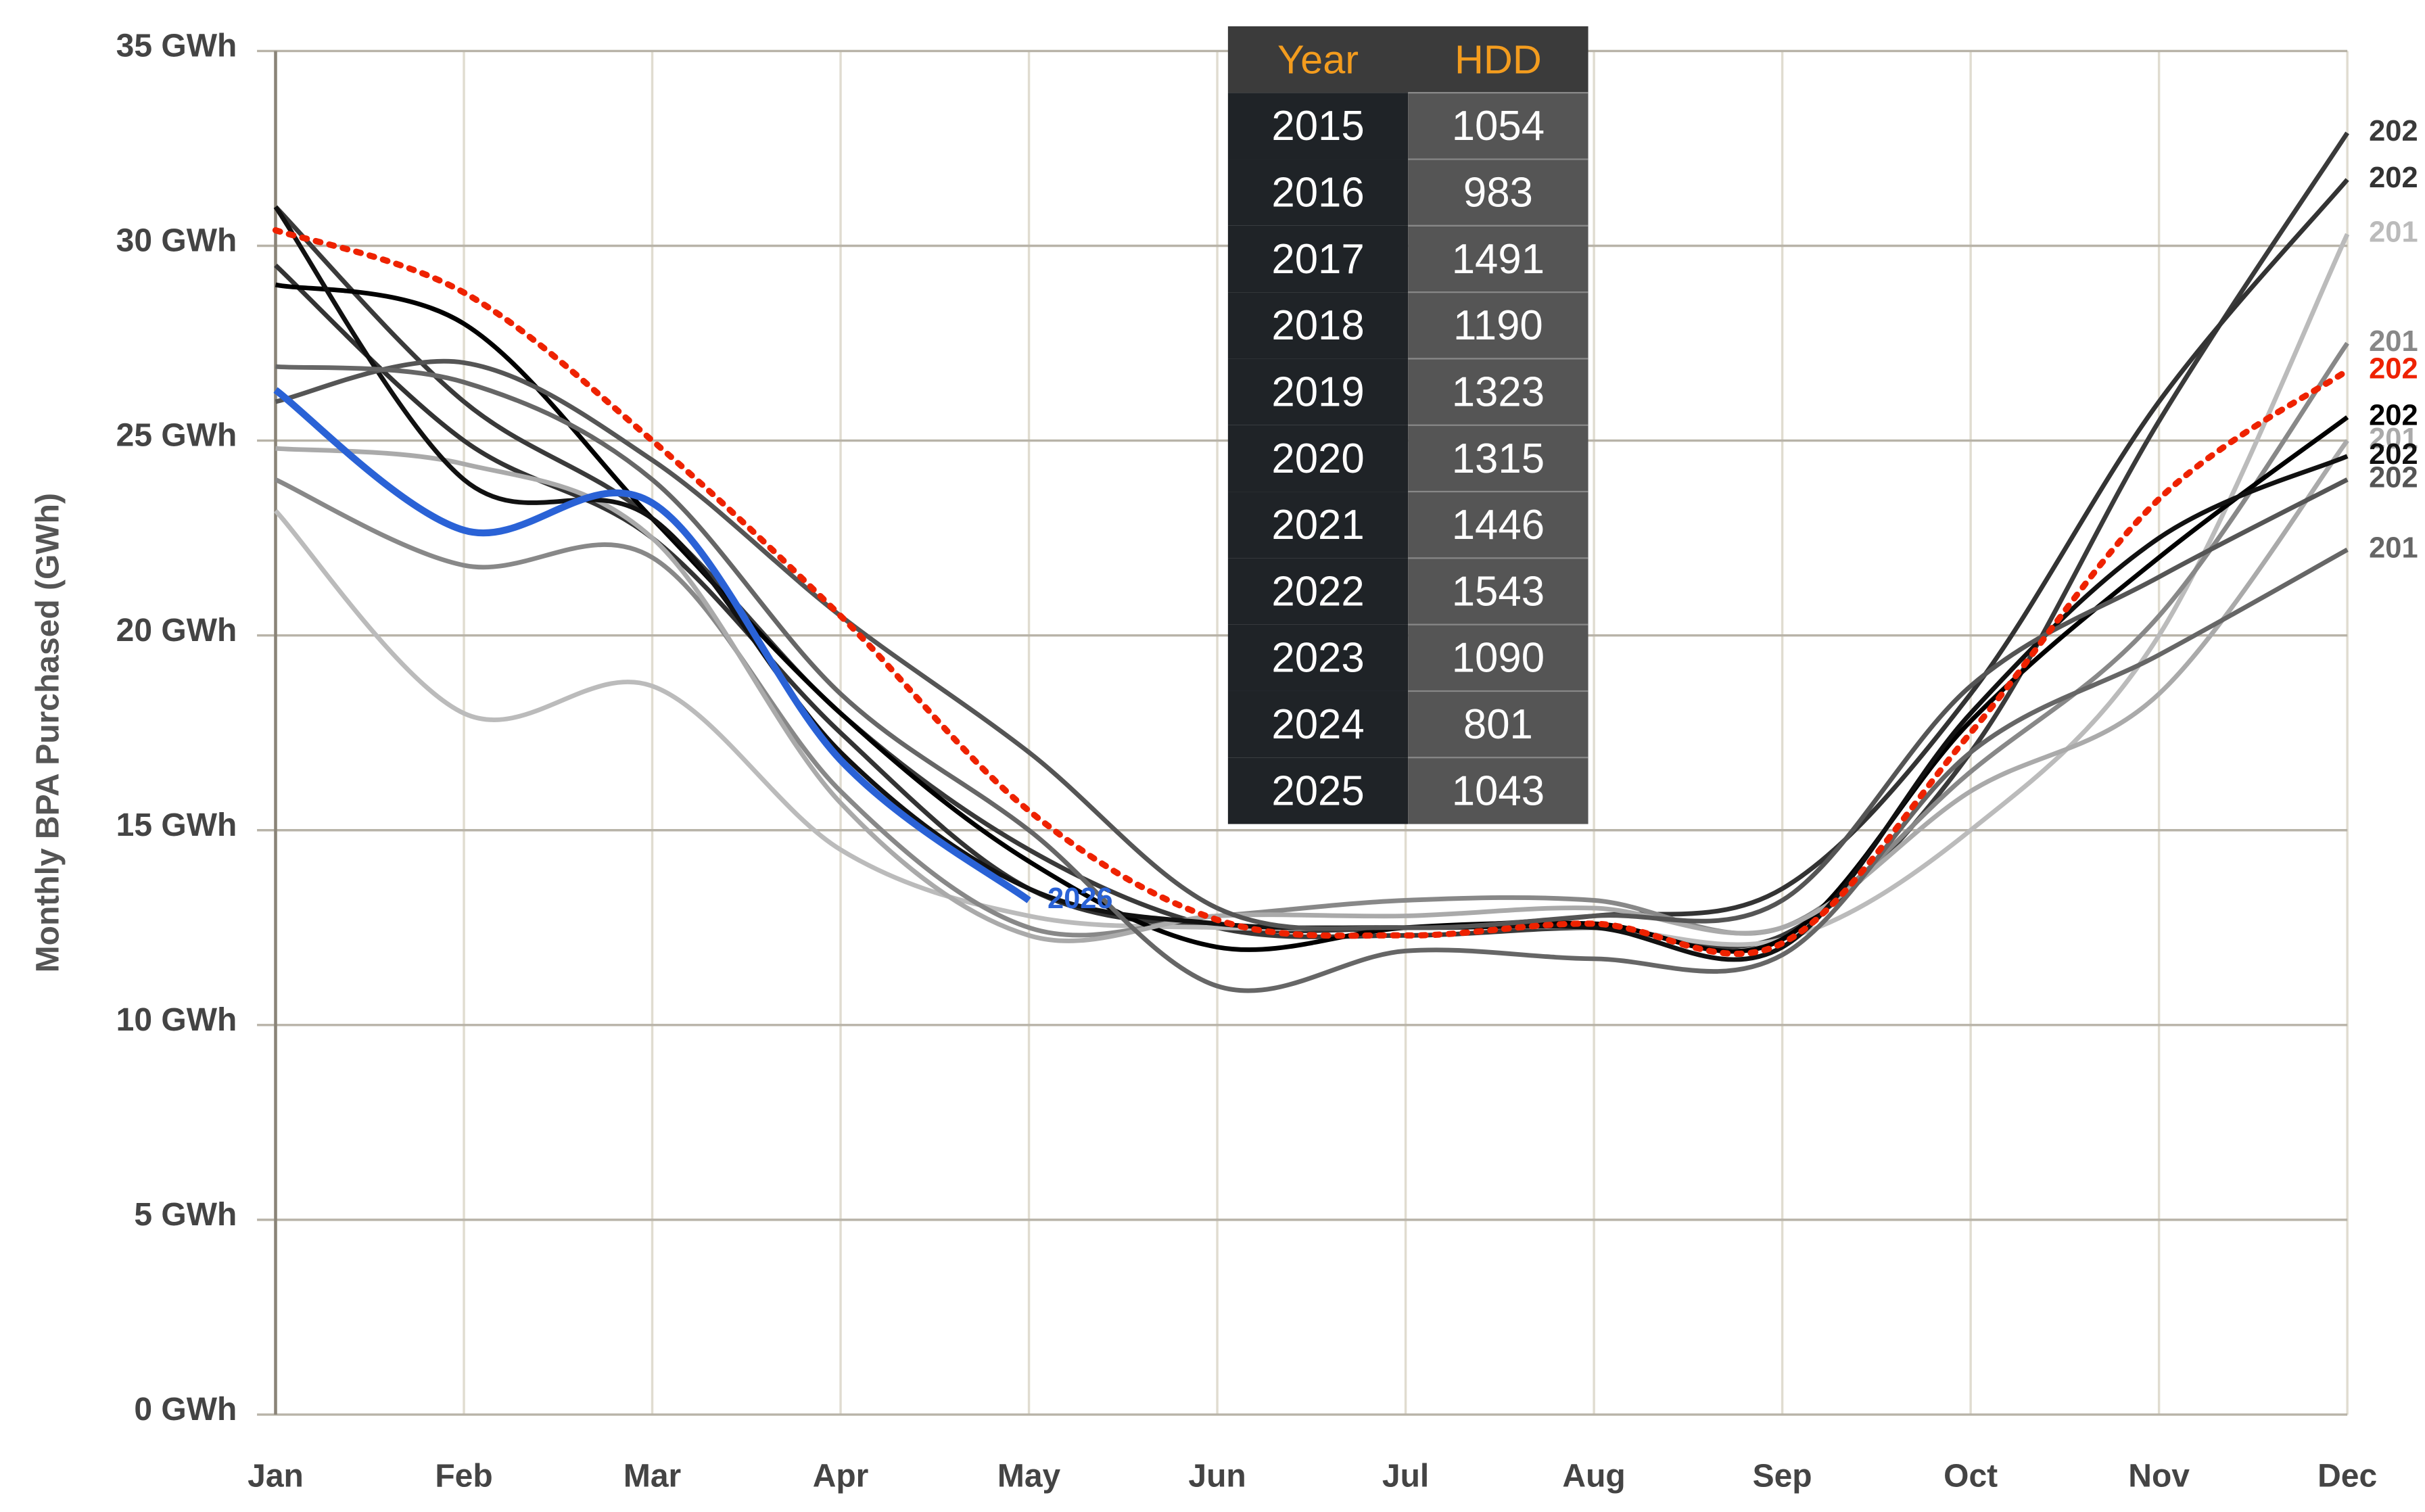 This screenshot has width=2425, height=1512. What do you see at coordinates (1498, 60) in the screenshot?
I see `table-header: HDD` at bounding box center [1498, 60].